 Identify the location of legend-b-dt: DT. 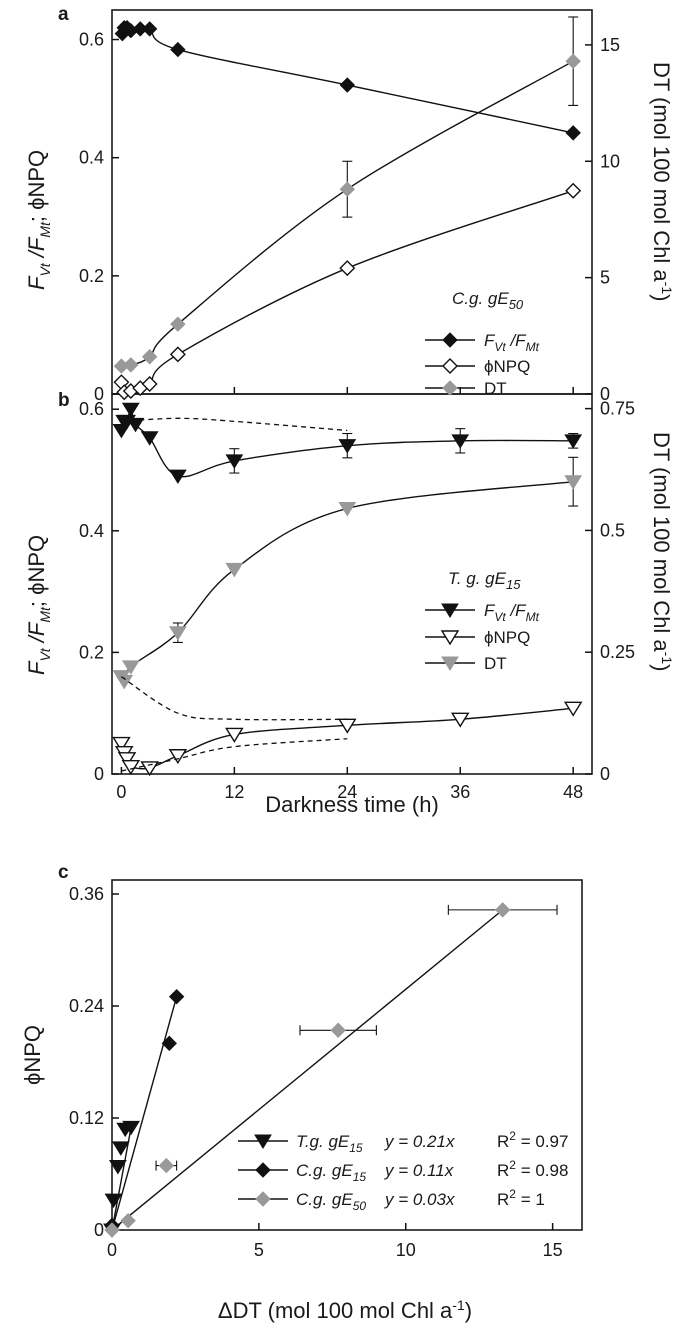
(495, 663).